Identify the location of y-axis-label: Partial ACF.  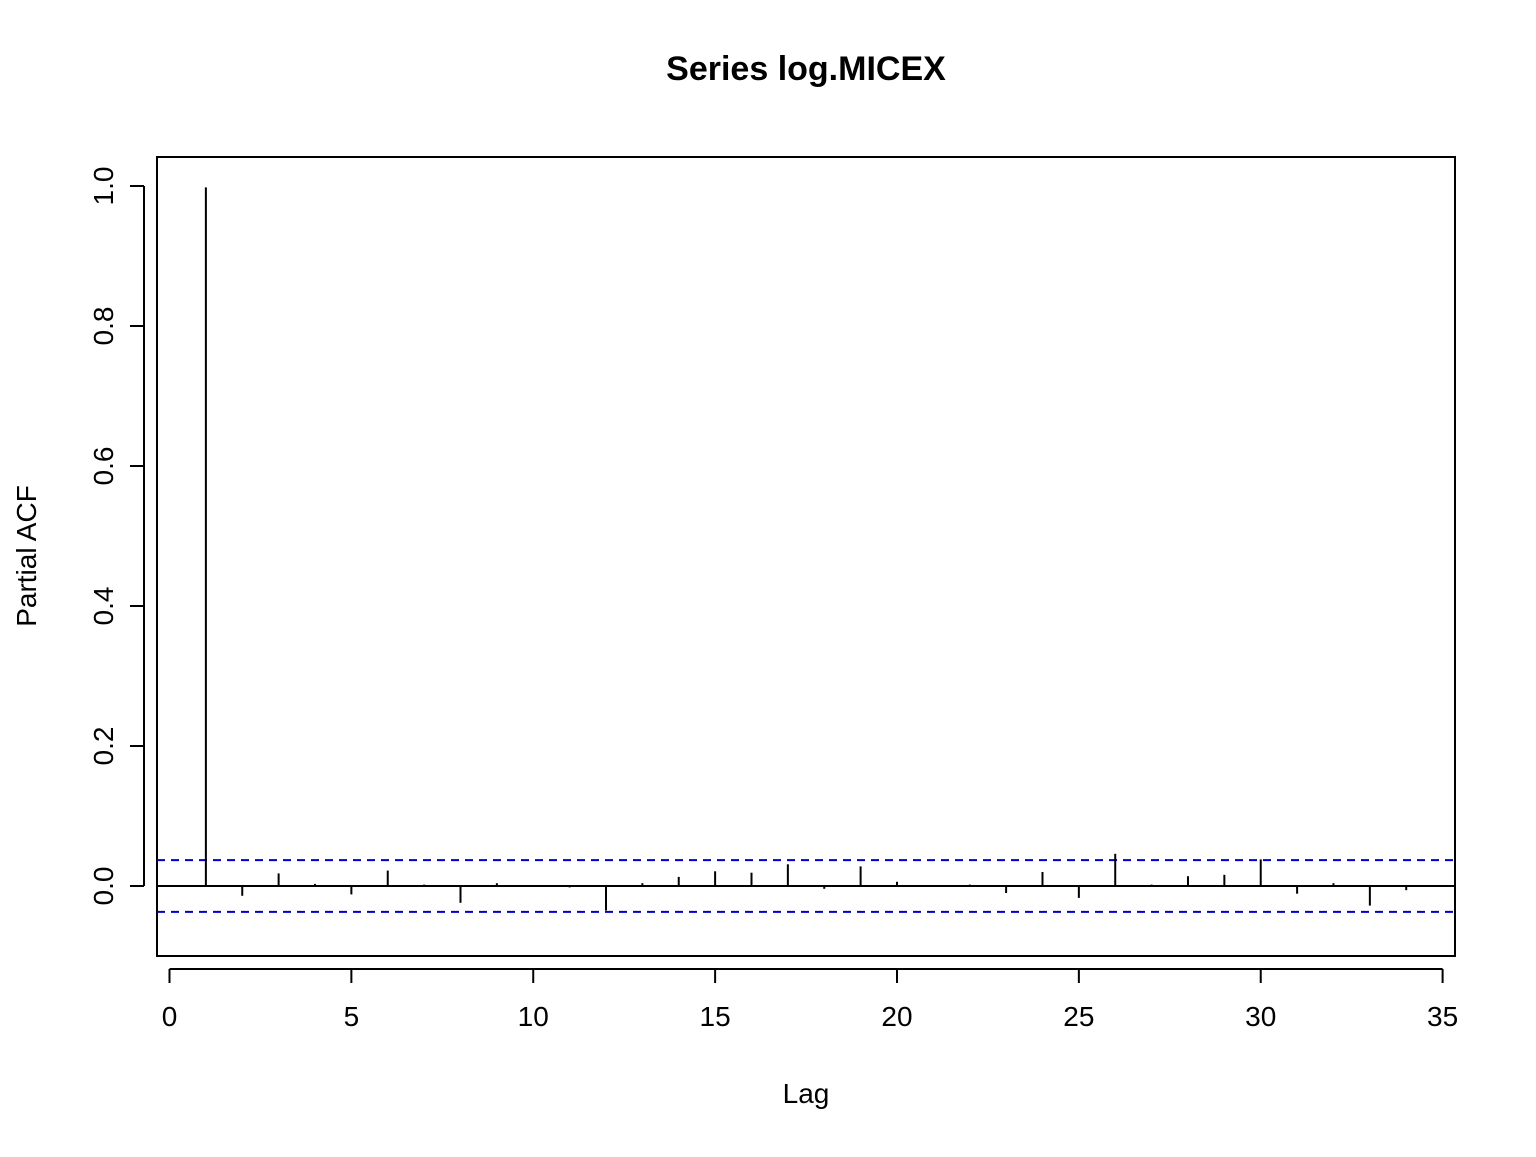
(26, 556).